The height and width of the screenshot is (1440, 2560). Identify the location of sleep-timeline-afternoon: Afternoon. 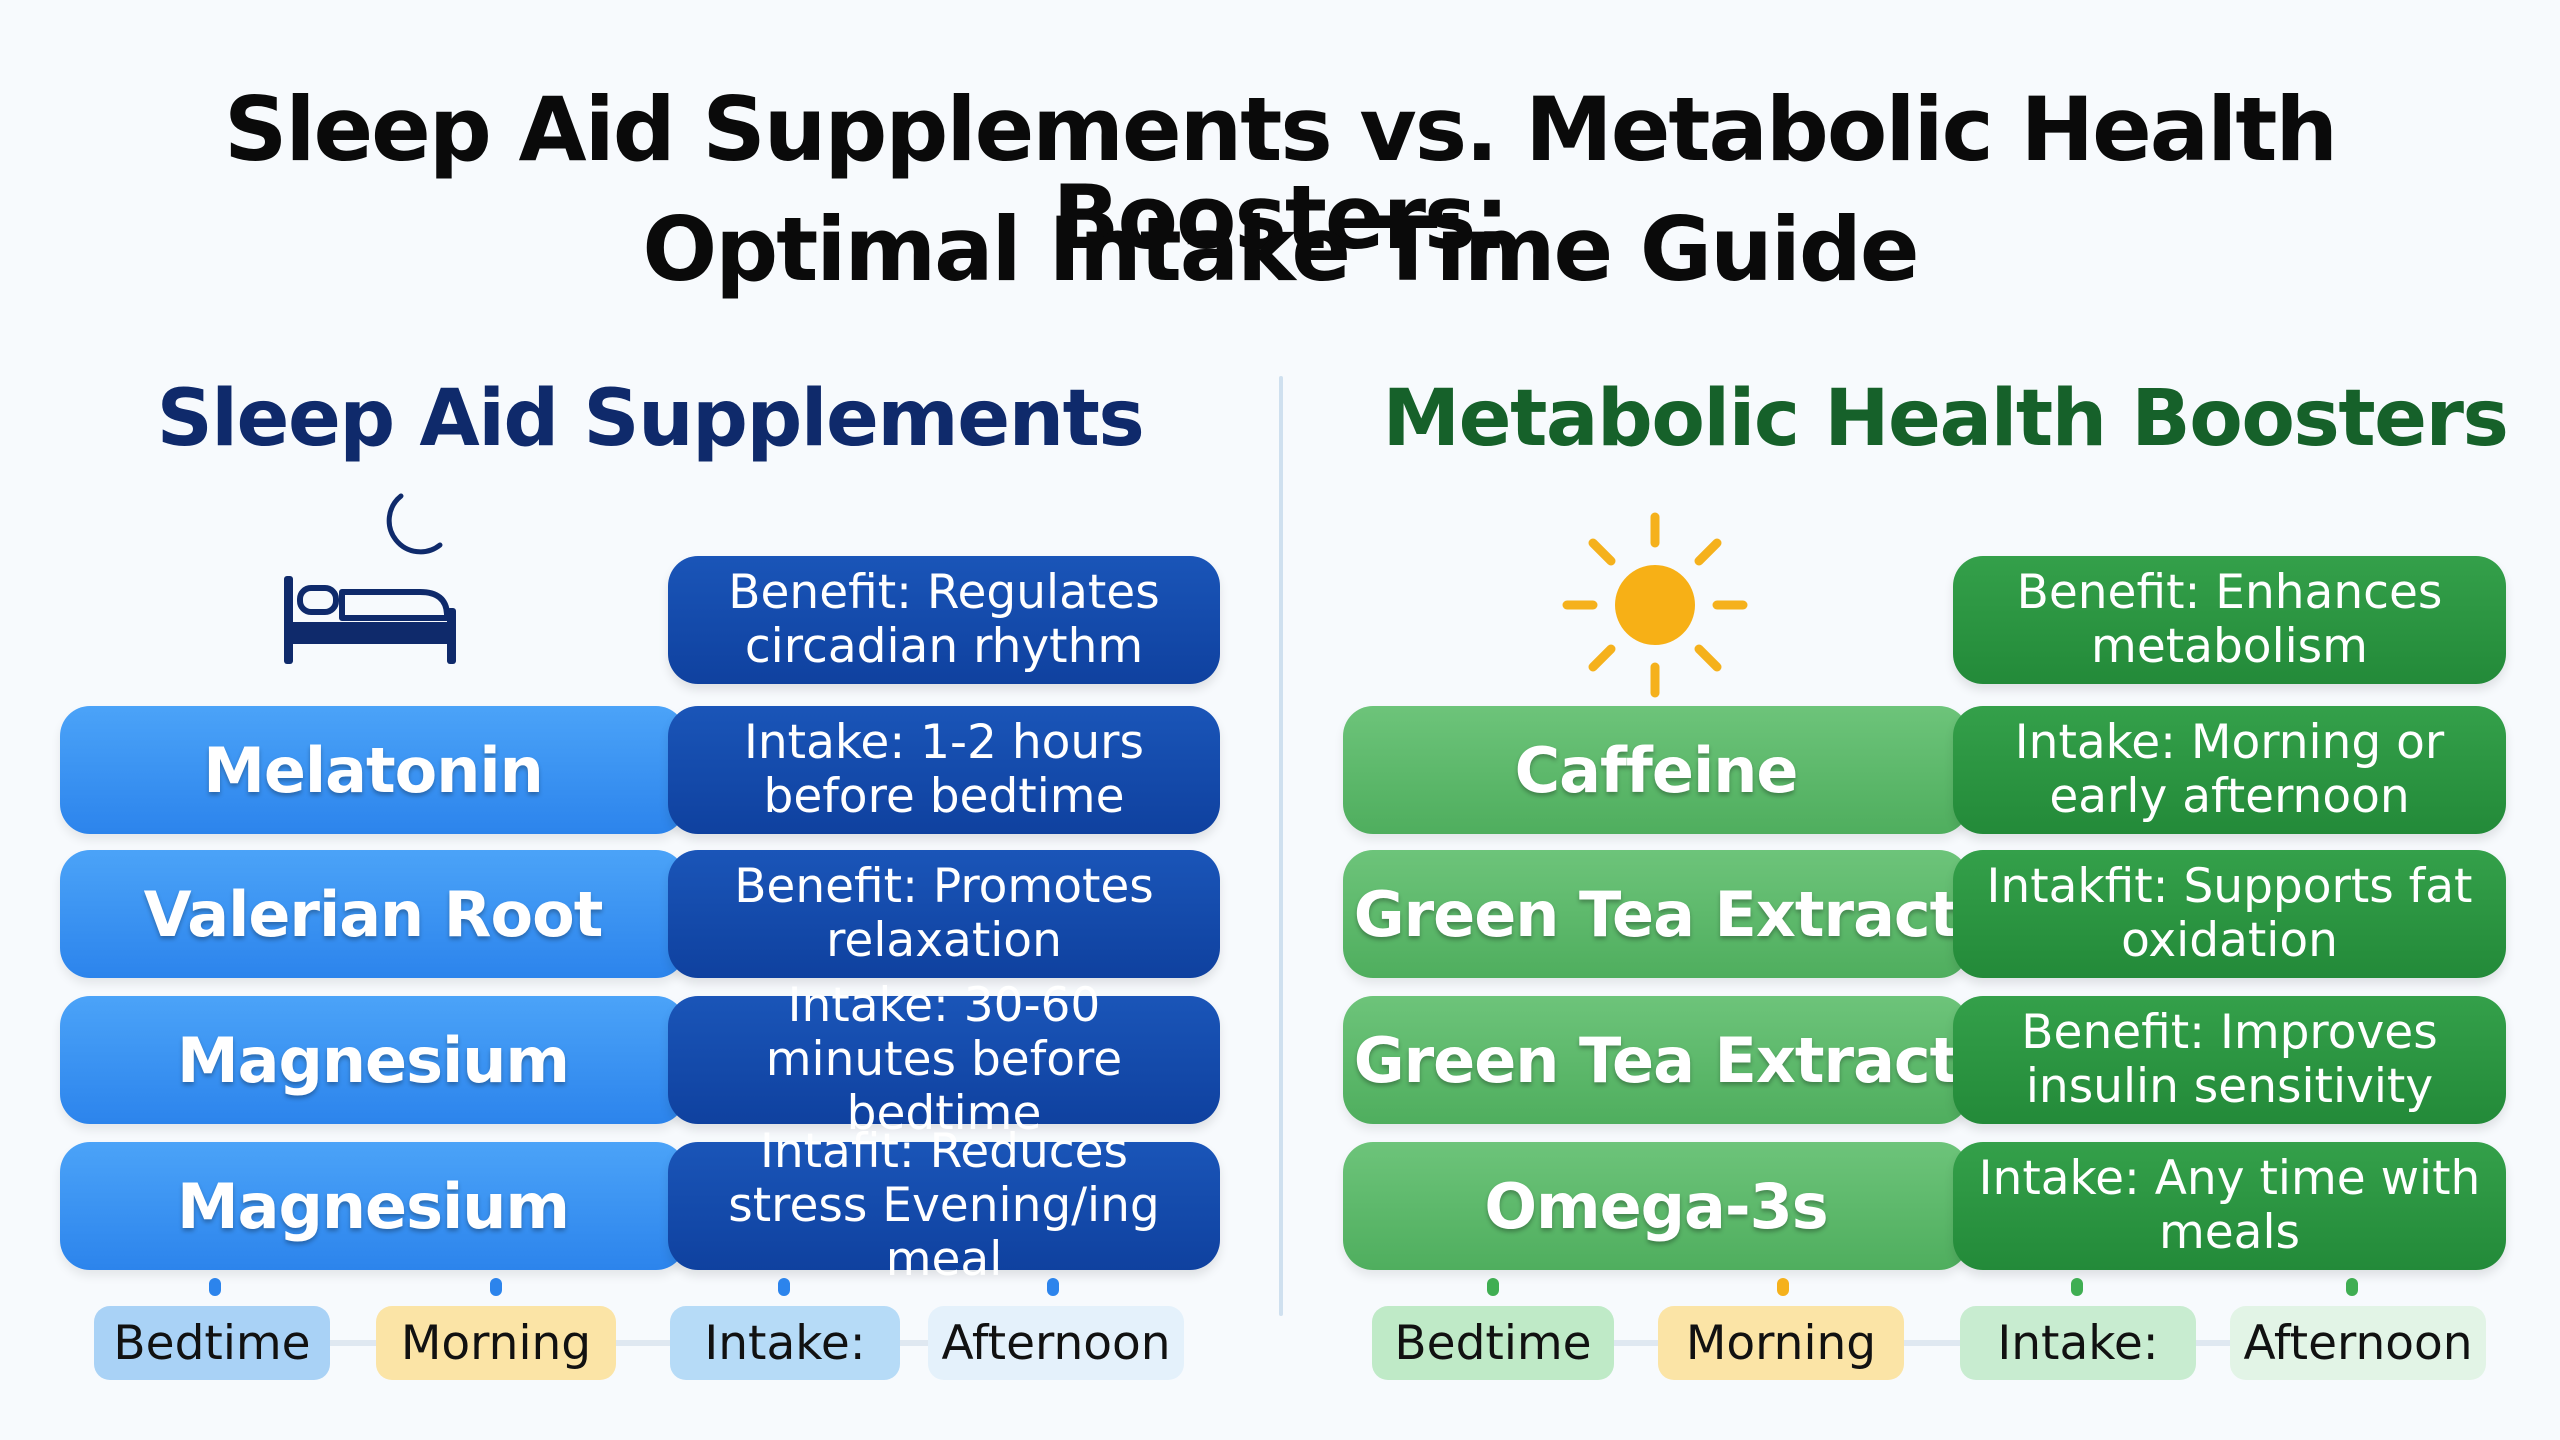
(1056, 1343).